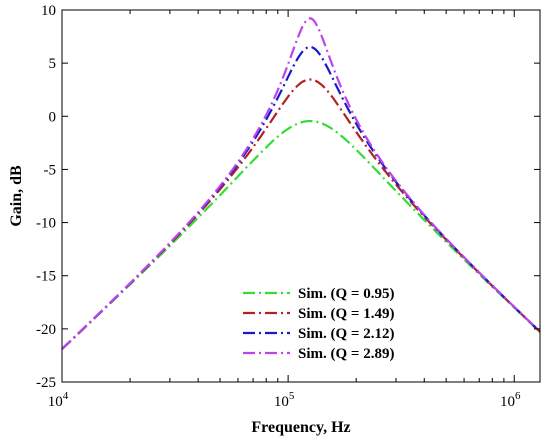  What do you see at coordinates (518, 396) in the screenshot?
I see `x-tick-exponent: 6` at bounding box center [518, 396].